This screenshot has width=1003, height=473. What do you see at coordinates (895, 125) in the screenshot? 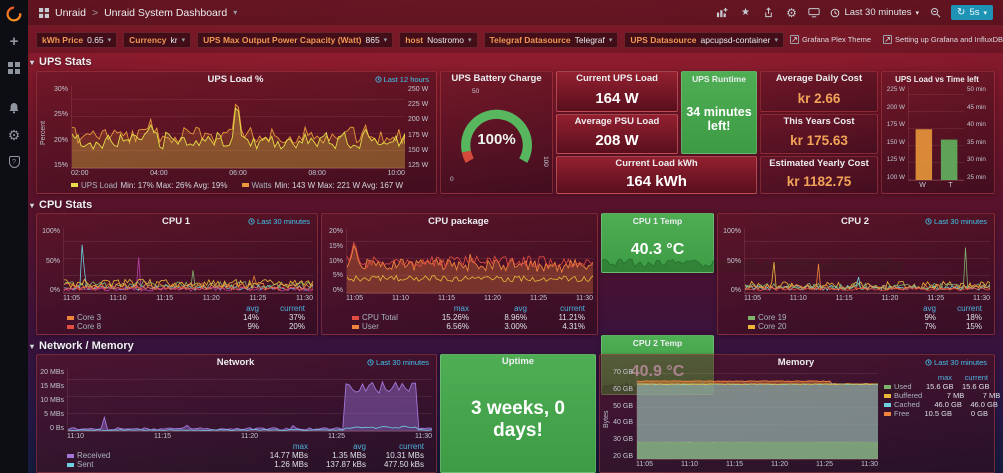
I see `tick: 175 W` at bounding box center [895, 125].